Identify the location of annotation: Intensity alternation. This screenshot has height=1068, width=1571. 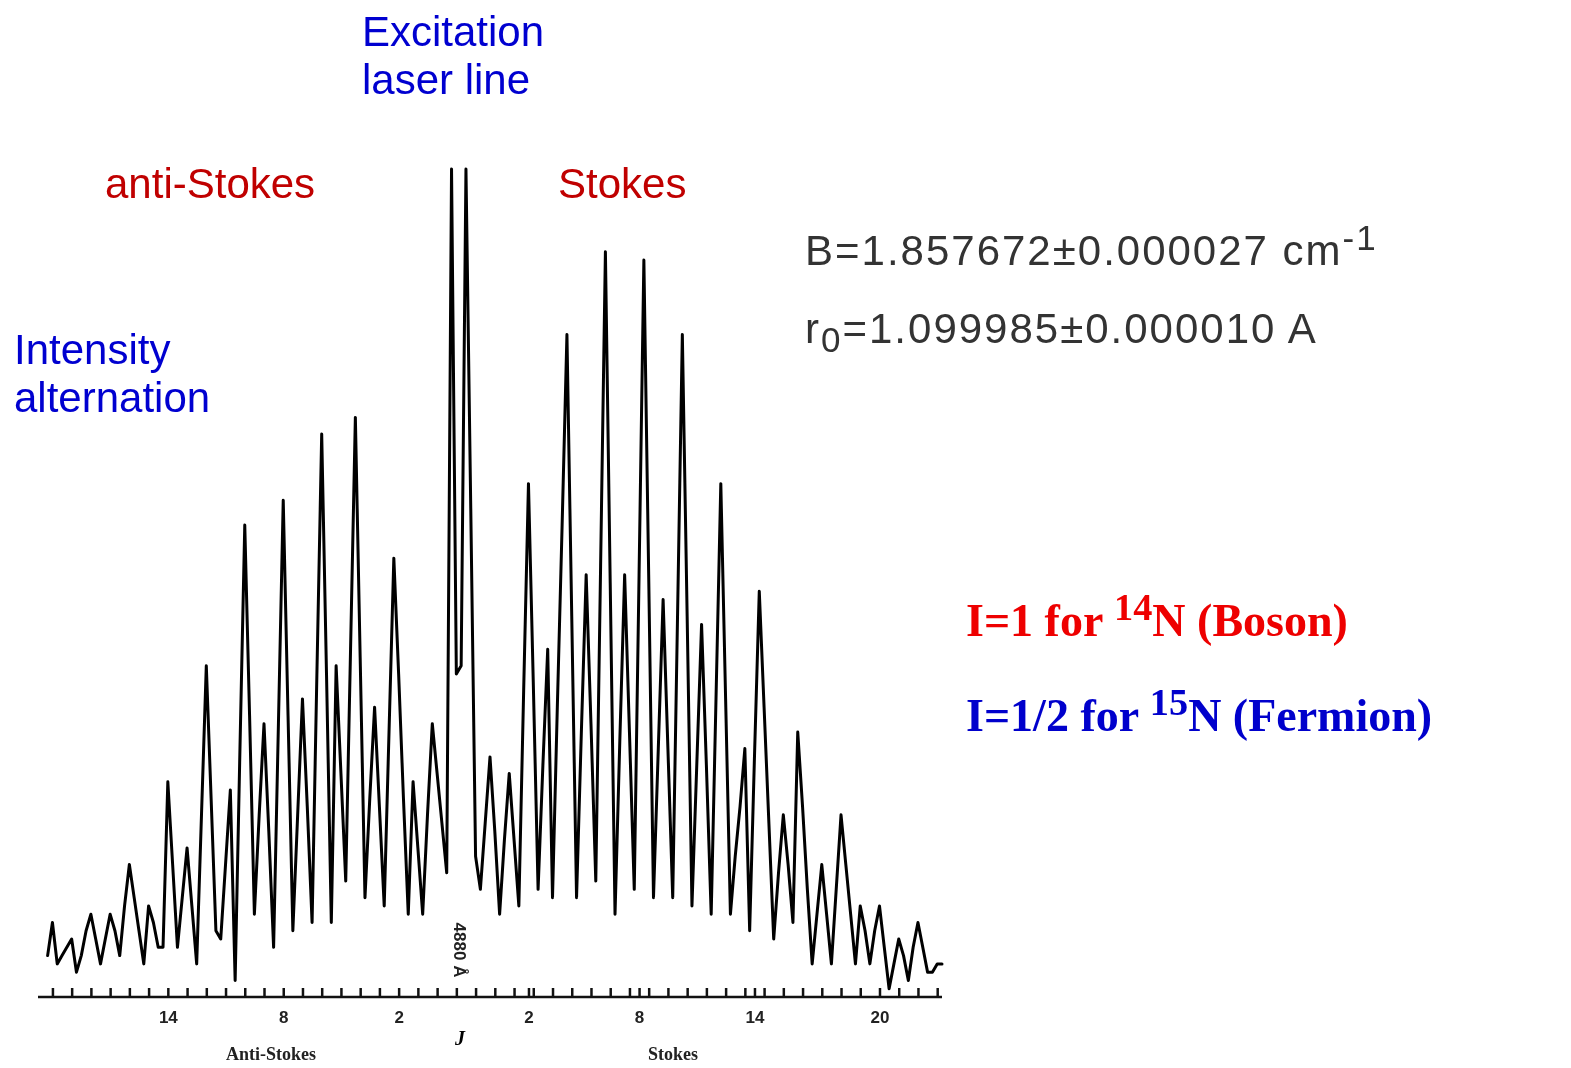
(113, 374).